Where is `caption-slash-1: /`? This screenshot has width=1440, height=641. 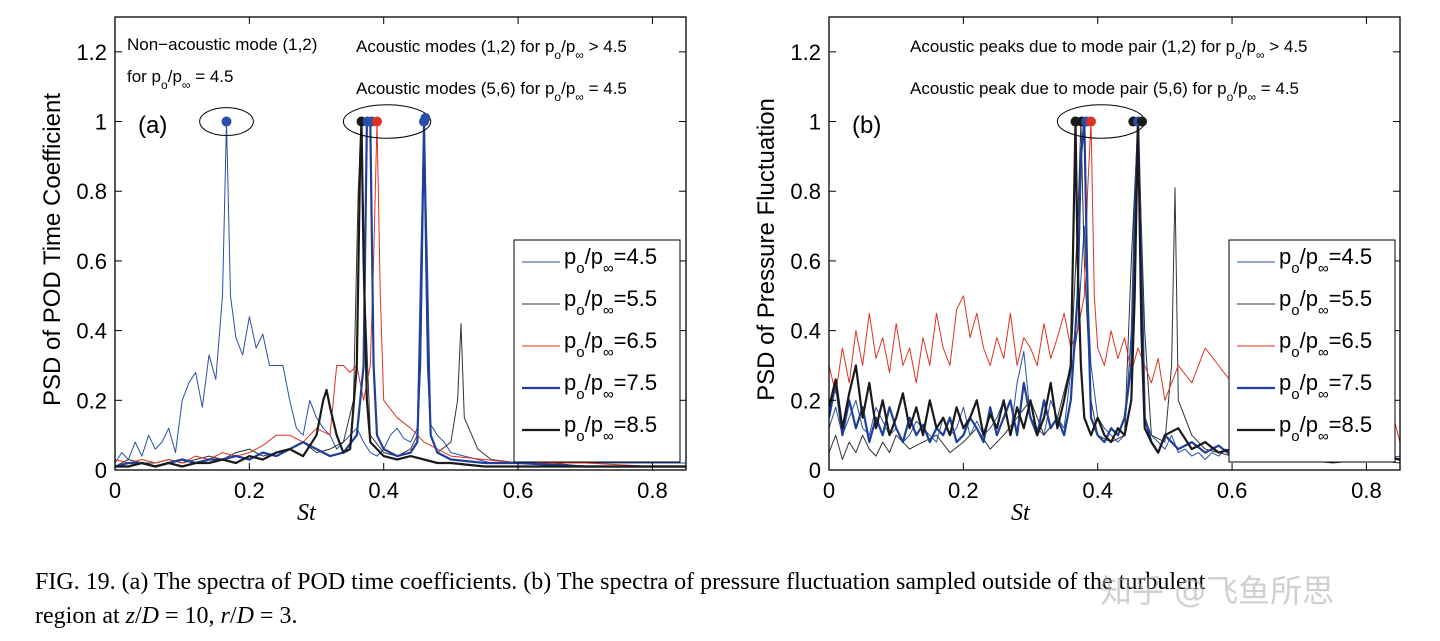 caption-slash-1: / is located at coordinates (138, 616).